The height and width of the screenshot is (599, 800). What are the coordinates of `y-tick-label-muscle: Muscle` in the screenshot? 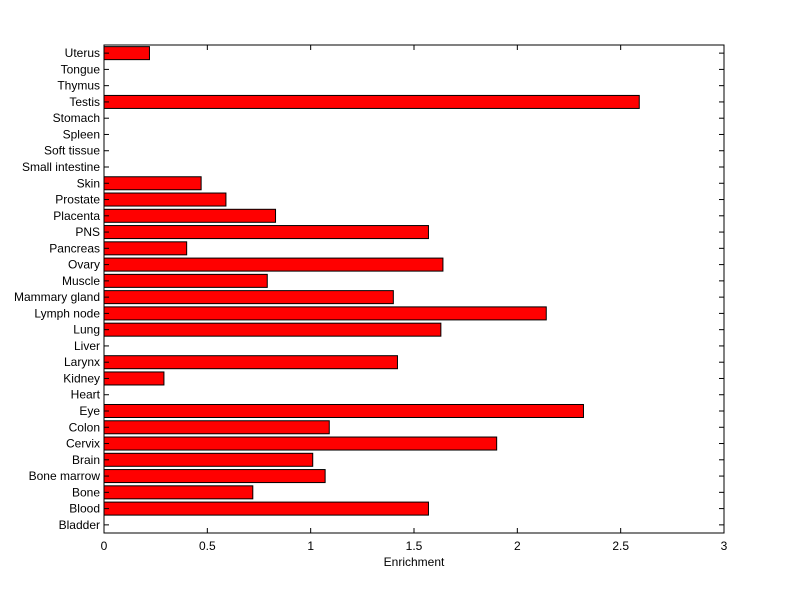 It's located at (81, 281).